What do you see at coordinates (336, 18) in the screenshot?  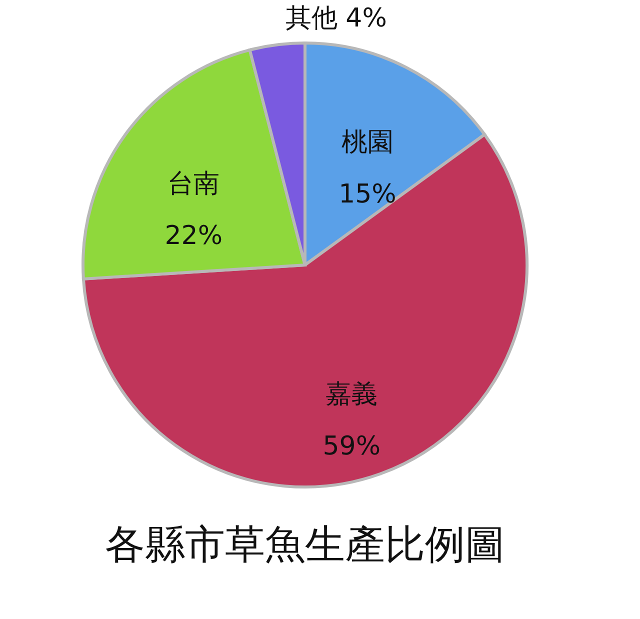 I see `slice-label: 其他 4%` at bounding box center [336, 18].